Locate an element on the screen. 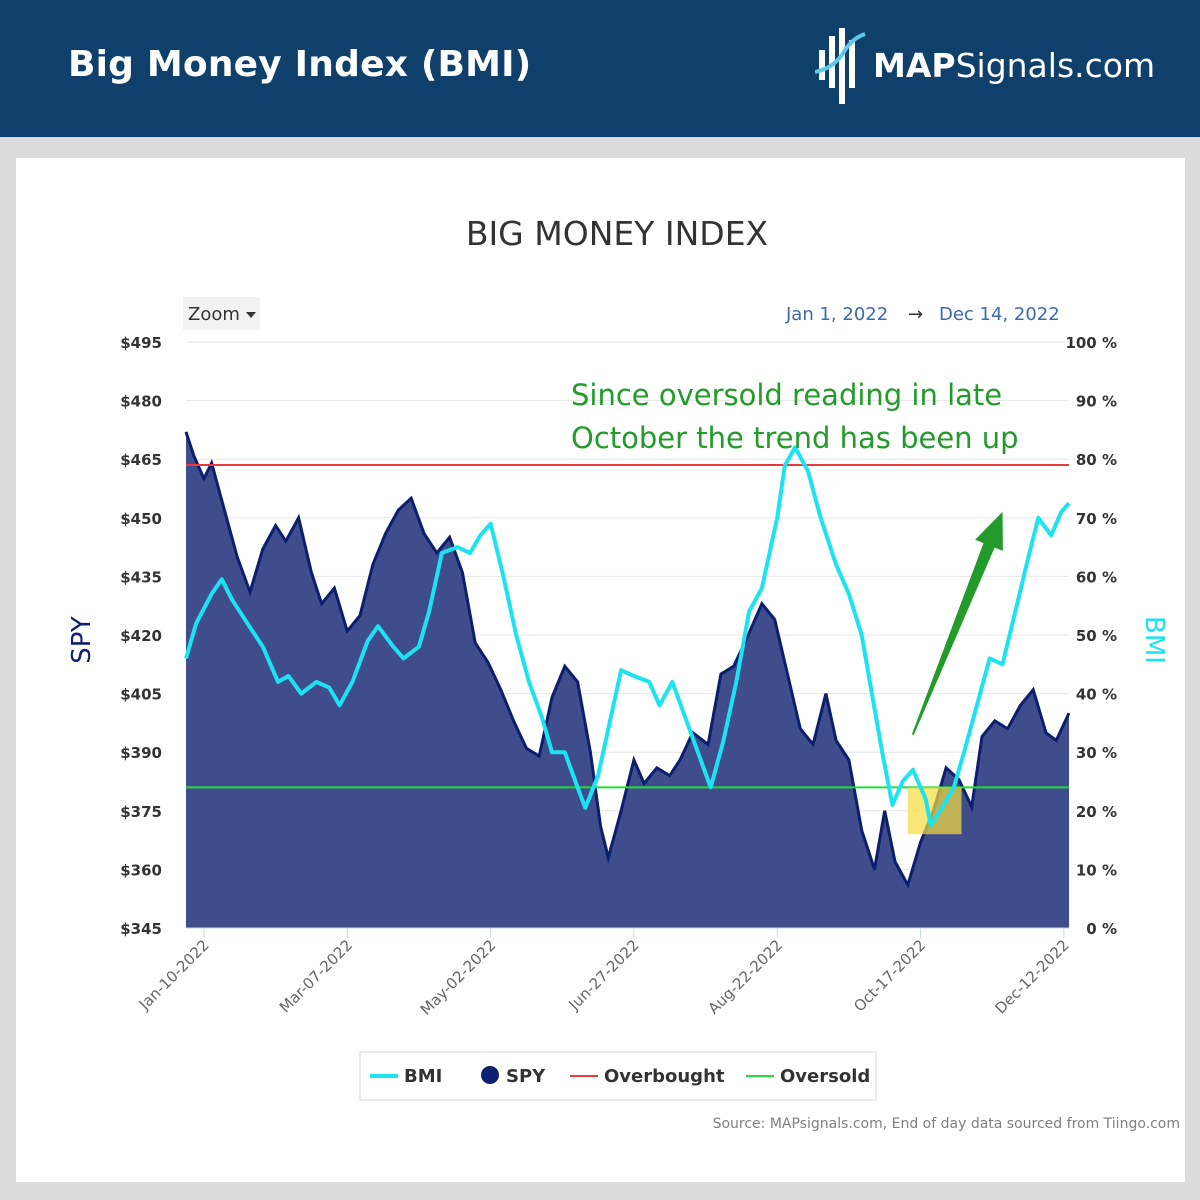 The width and height of the screenshot is (1200, 1200). mapsignals-logo: MAPSignals.com is located at coordinates (995, 68).